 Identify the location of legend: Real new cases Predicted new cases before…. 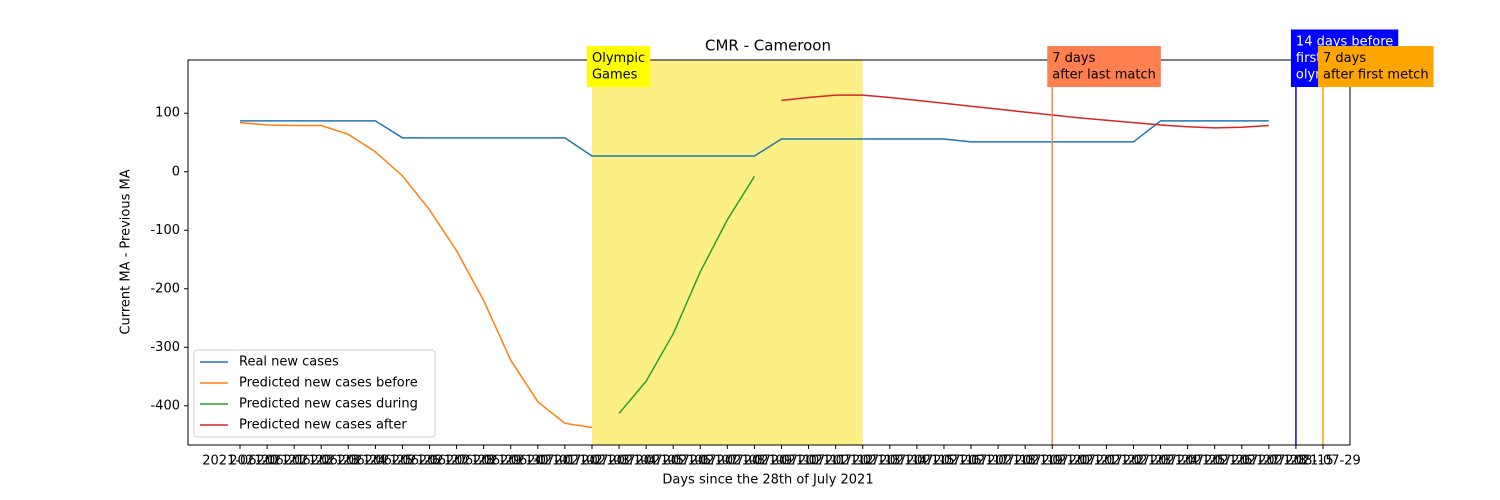
(314, 393).